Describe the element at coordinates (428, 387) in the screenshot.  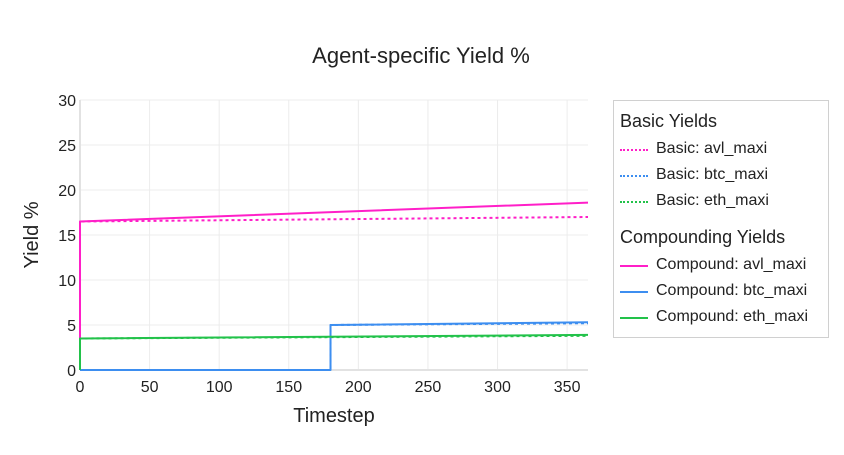
I see `x-tick-label: 250` at that location.